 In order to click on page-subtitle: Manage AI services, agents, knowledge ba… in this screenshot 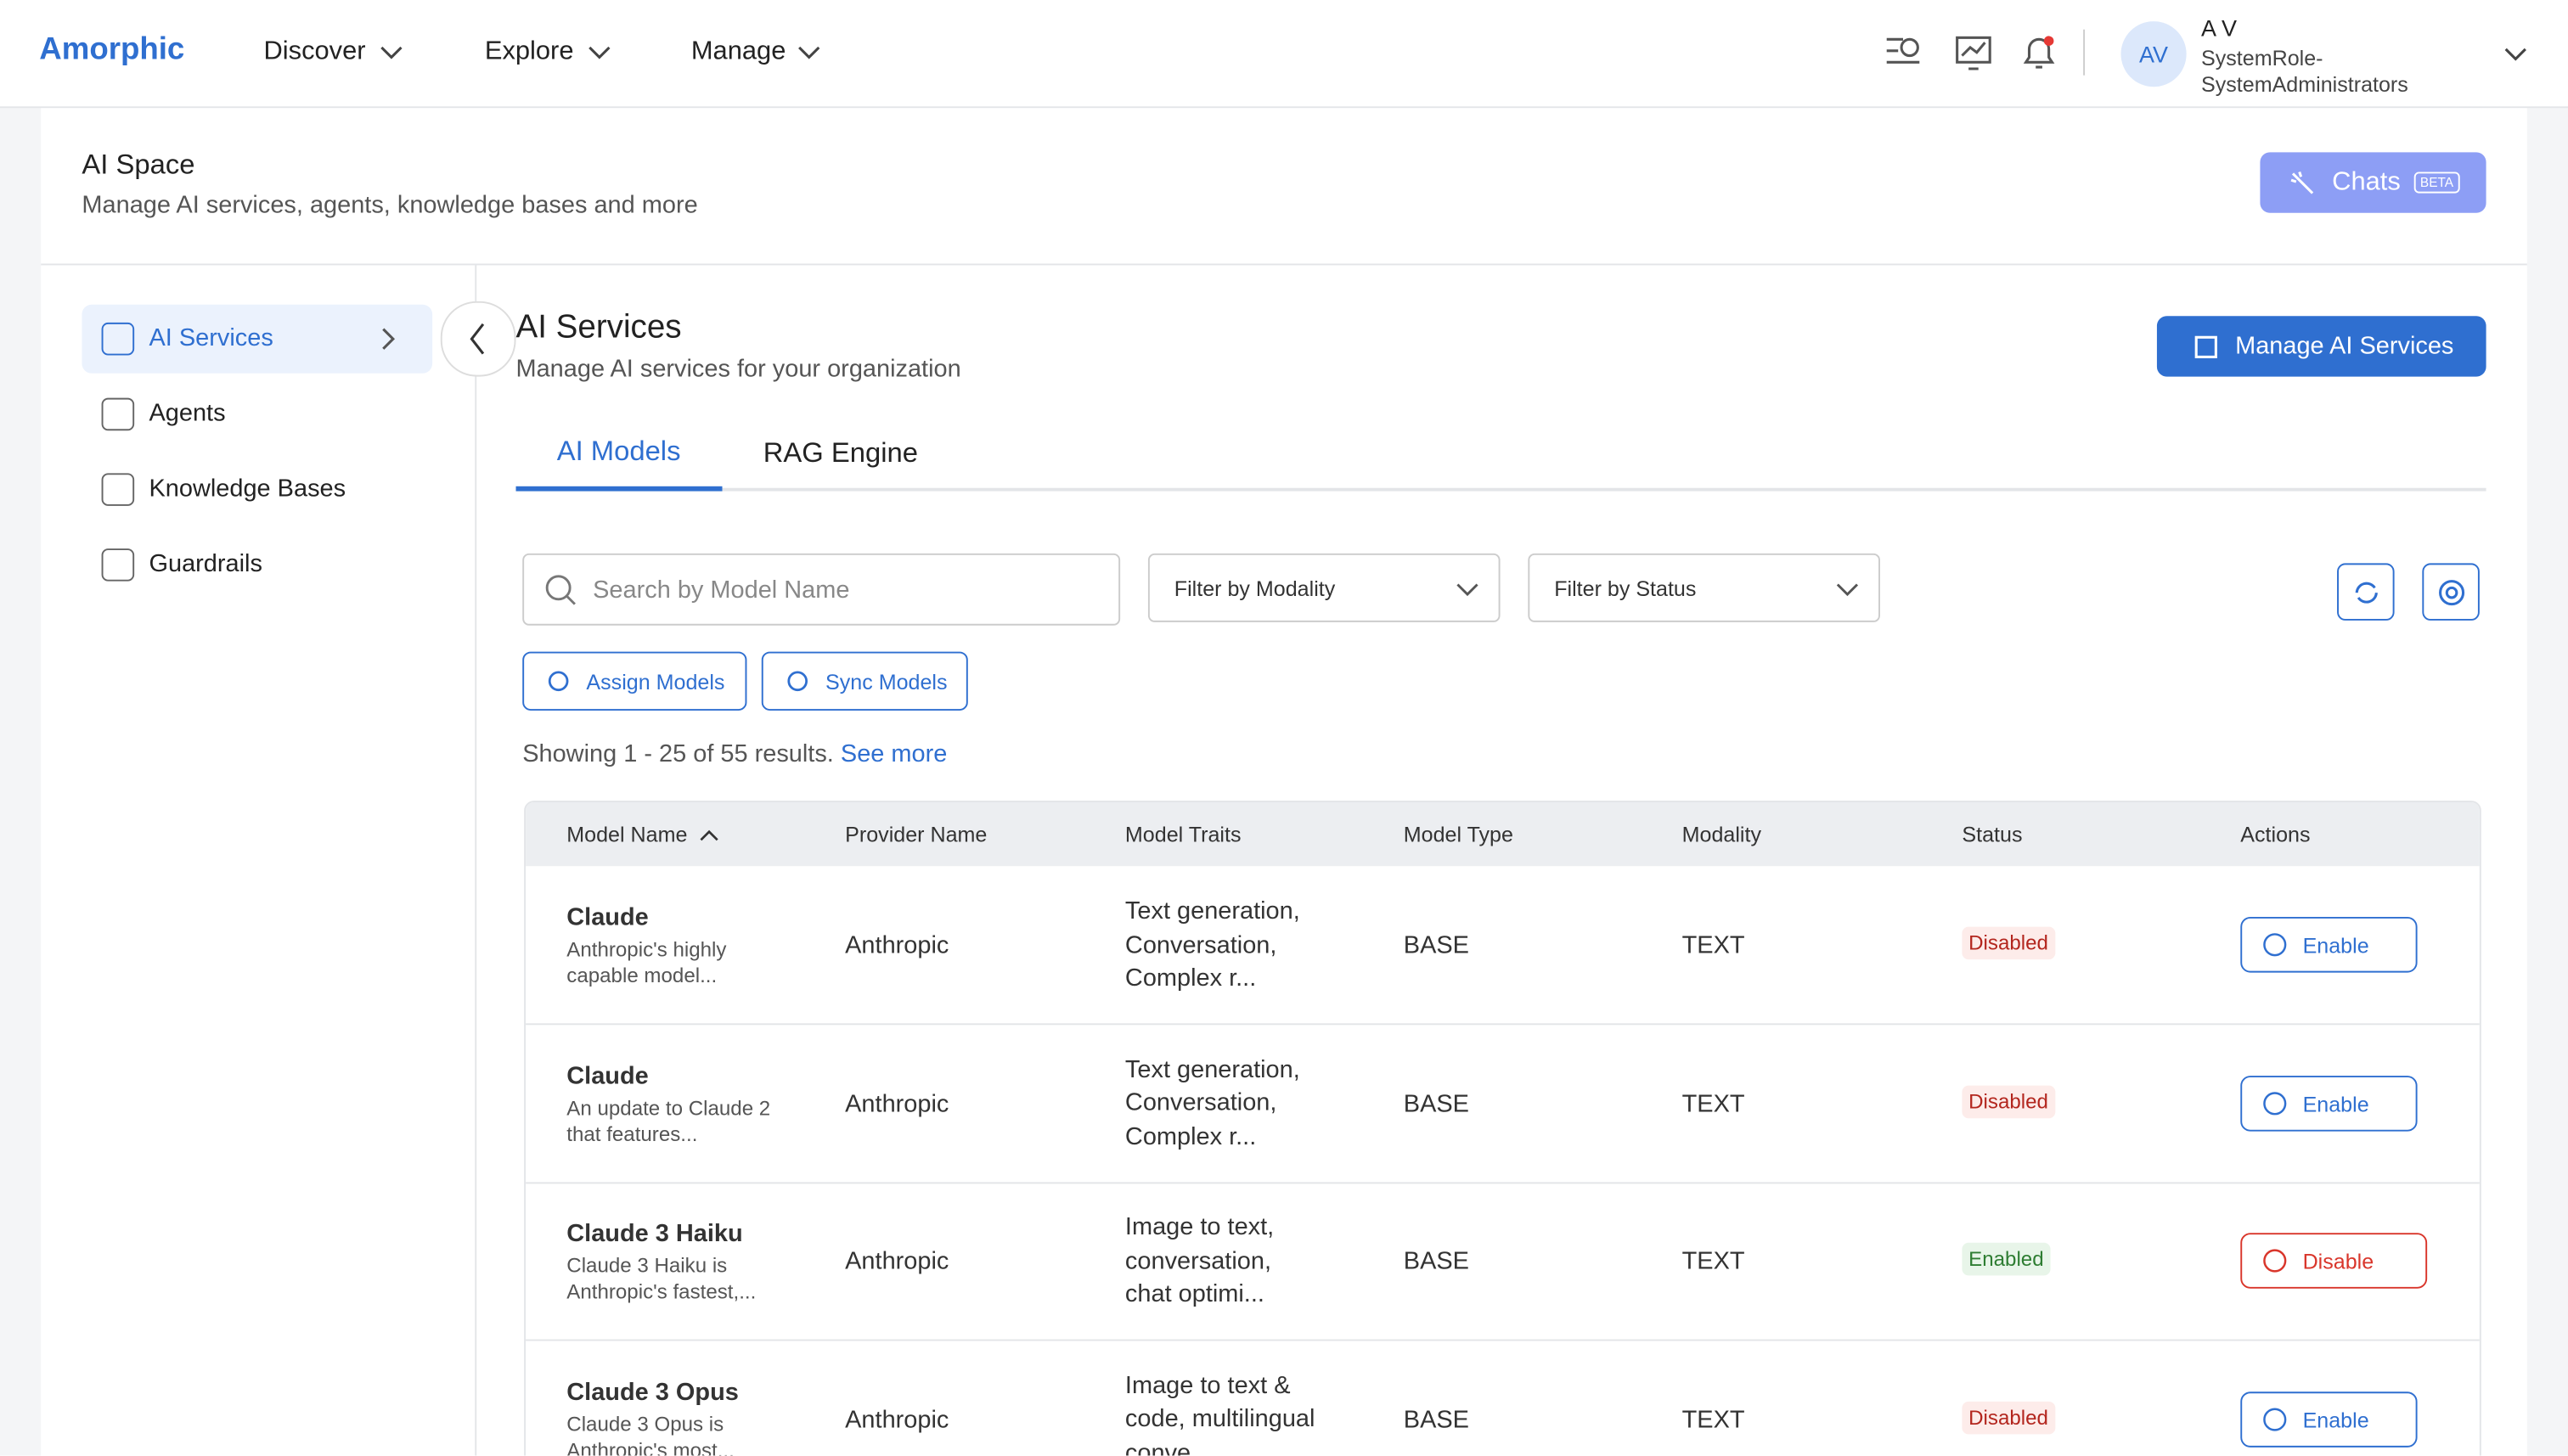, I will do `click(390, 205)`.